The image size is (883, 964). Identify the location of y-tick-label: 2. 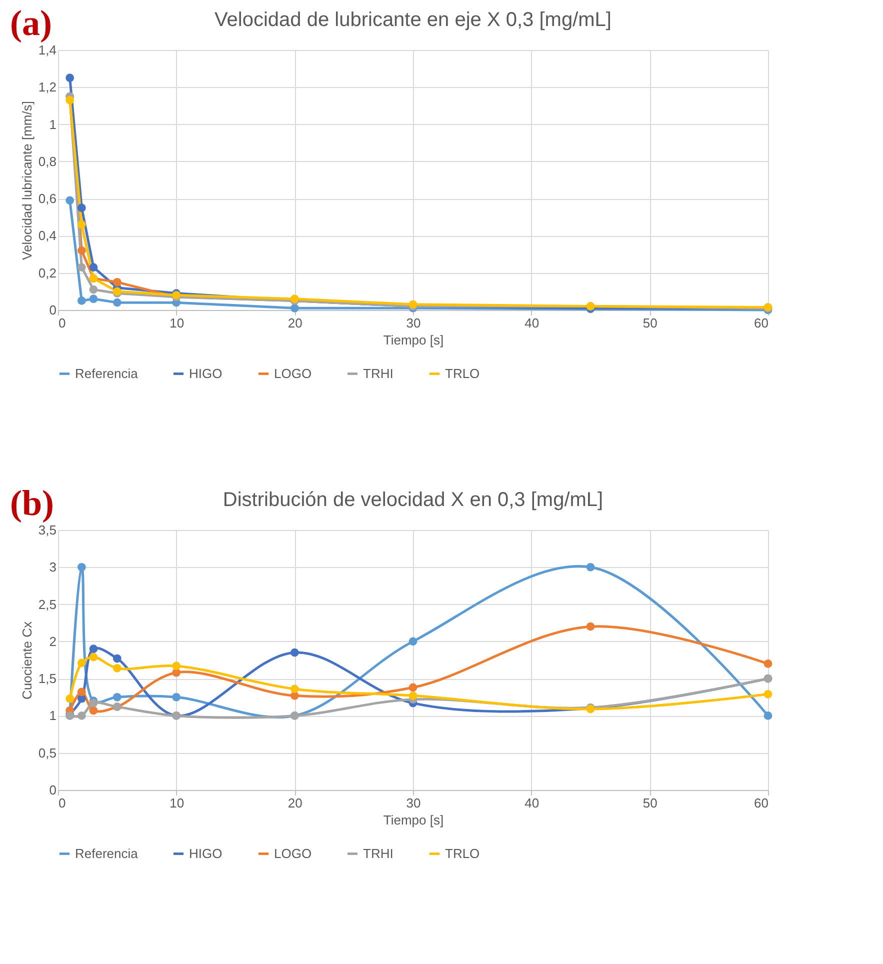
(52, 641).